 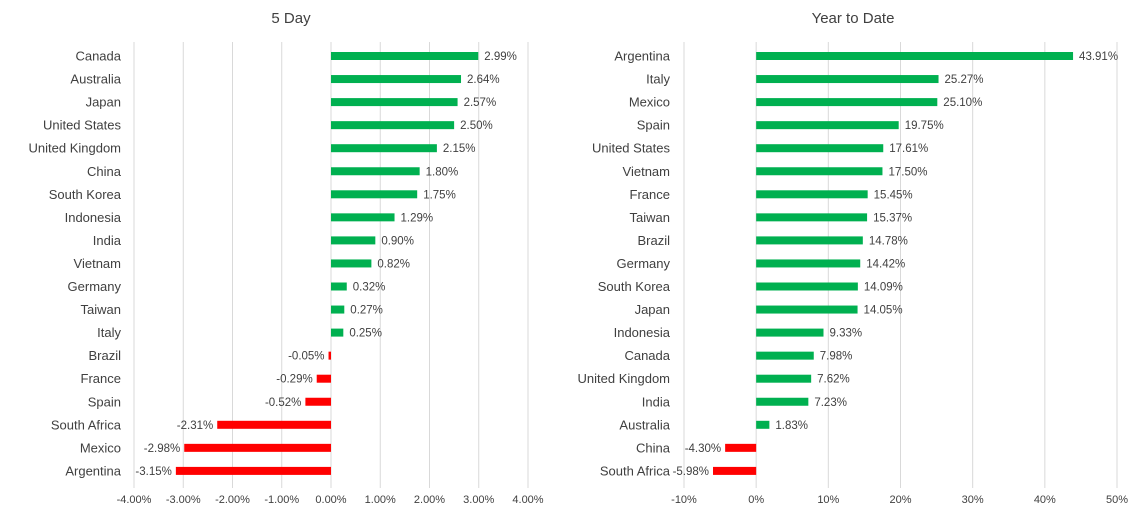 I want to click on data-label: -0.29%, so click(x=294, y=380).